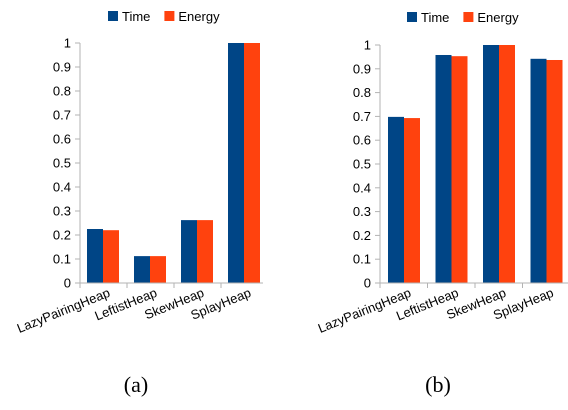 The width and height of the screenshot is (568, 410). I want to click on panel-caption: (b), so click(438, 384).